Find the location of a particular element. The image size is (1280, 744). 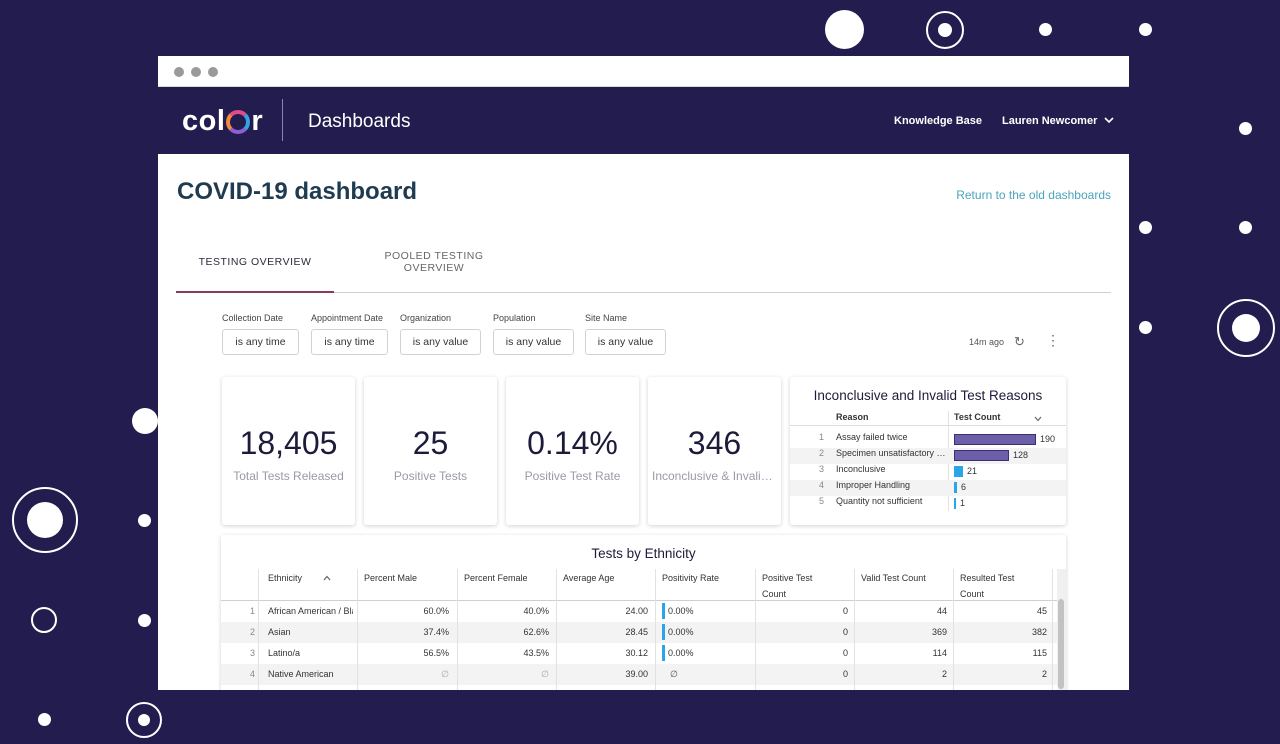

tab-testing-overview: TESTING OVERVIEW is located at coordinates (255, 262).